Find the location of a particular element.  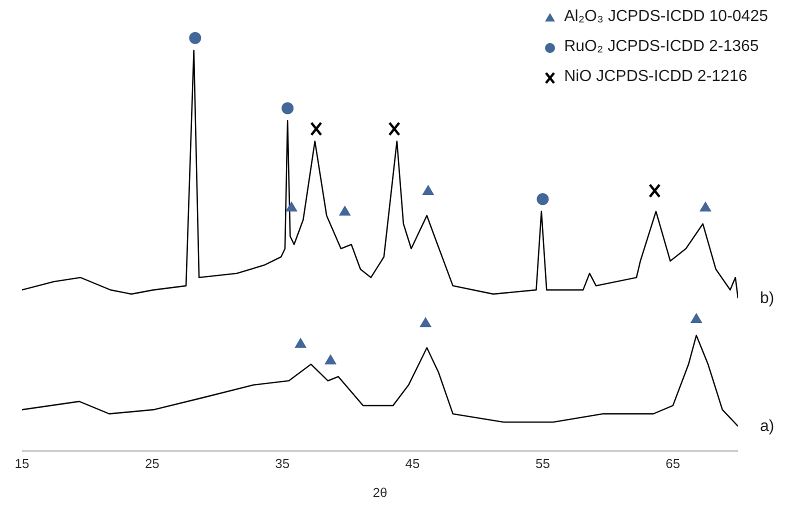

series-label: b) is located at coordinates (767, 299).